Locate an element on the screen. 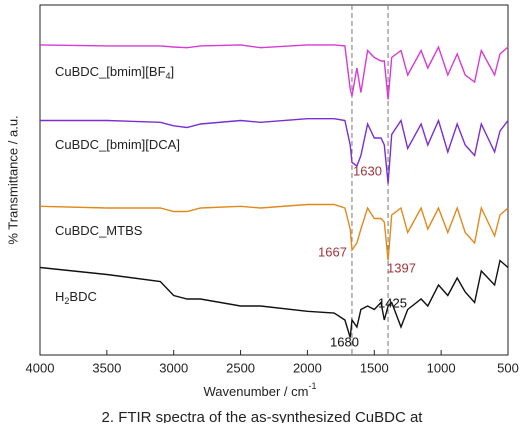 This screenshot has height=428, width=524. series-label-sub: 2 is located at coordinates (66, 301).